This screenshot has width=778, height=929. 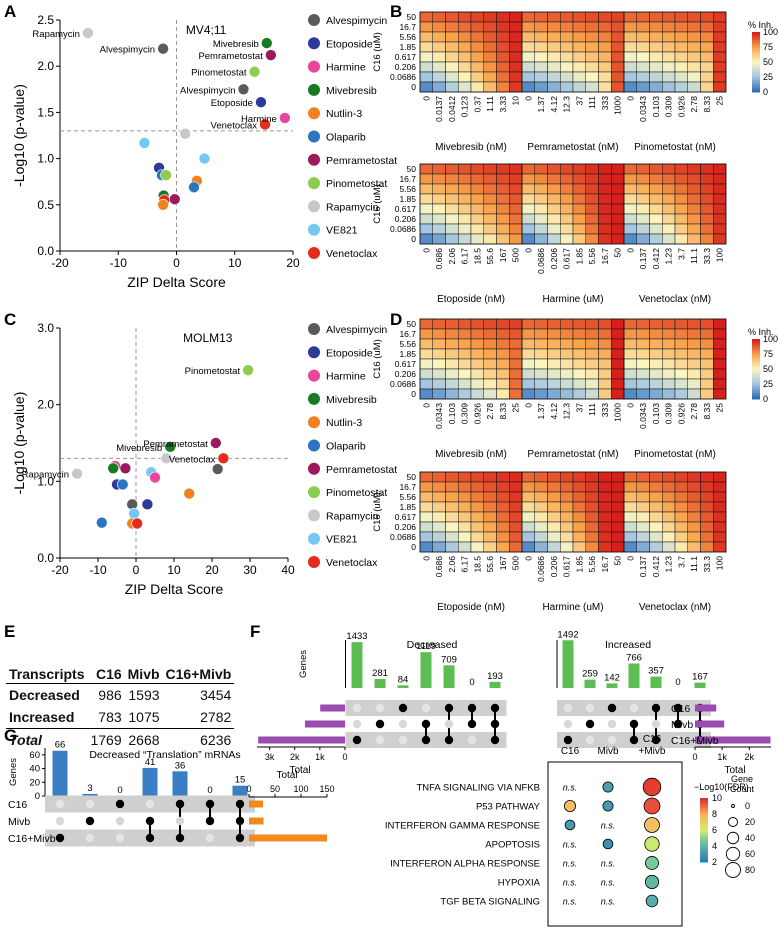 What do you see at coordinates (652, 739) in the screenshot?
I see `column-header: C16` at bounding box center [652, 739].